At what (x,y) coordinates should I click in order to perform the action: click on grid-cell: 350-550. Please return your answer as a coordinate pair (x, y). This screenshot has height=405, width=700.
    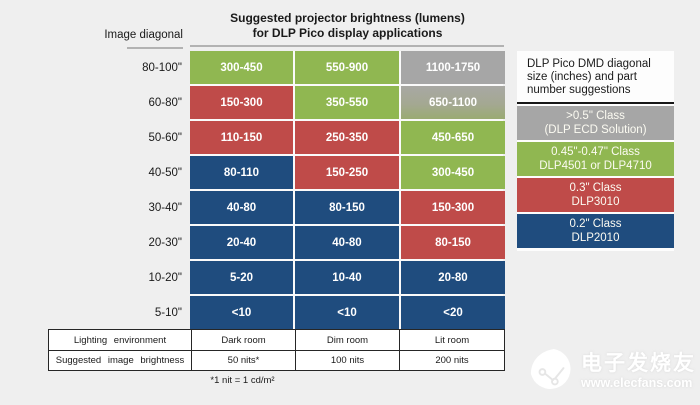
    Looking at the image, I should click on (347, 102).